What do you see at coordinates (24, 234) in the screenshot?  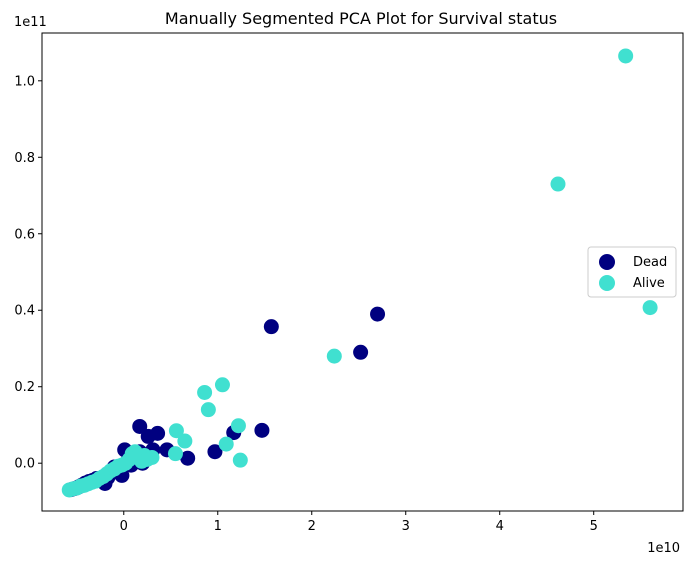 I see `y-tick-label: 0.6` at bounding box center [24, 234].